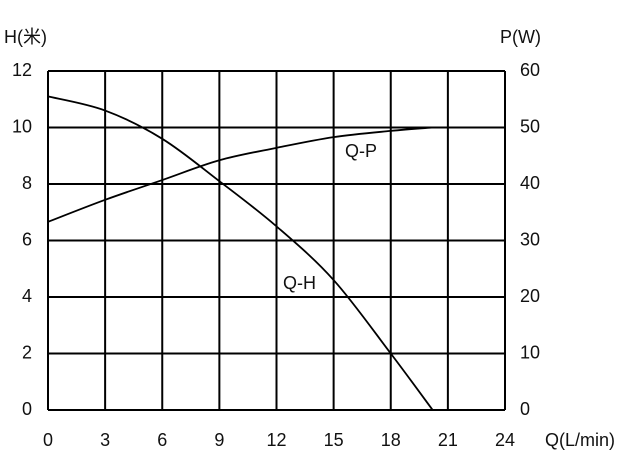 The height and width of the screenshot is (455, 642). I want to click on series-label: Q-H, so click(299, 283).